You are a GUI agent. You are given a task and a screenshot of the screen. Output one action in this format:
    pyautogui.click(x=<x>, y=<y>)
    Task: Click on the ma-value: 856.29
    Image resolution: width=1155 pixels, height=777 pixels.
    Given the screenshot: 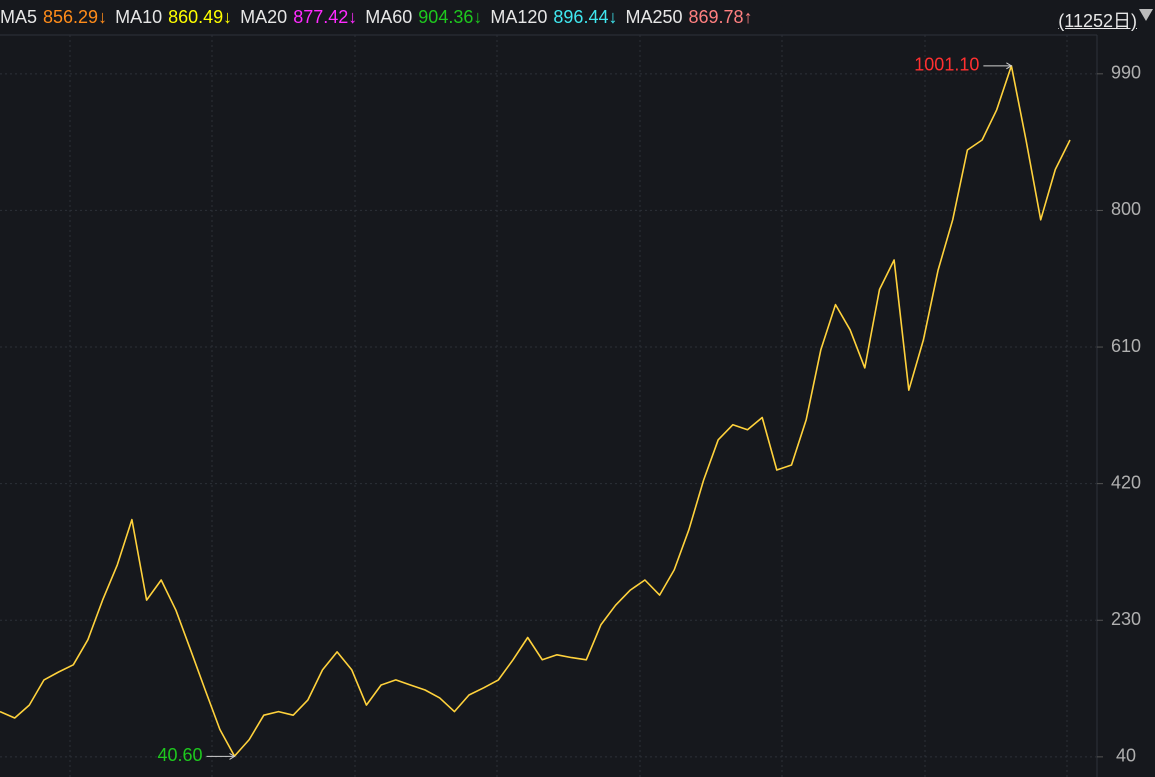 What is the action you would take?
    pyautogui.click(x=71, y=16)
    